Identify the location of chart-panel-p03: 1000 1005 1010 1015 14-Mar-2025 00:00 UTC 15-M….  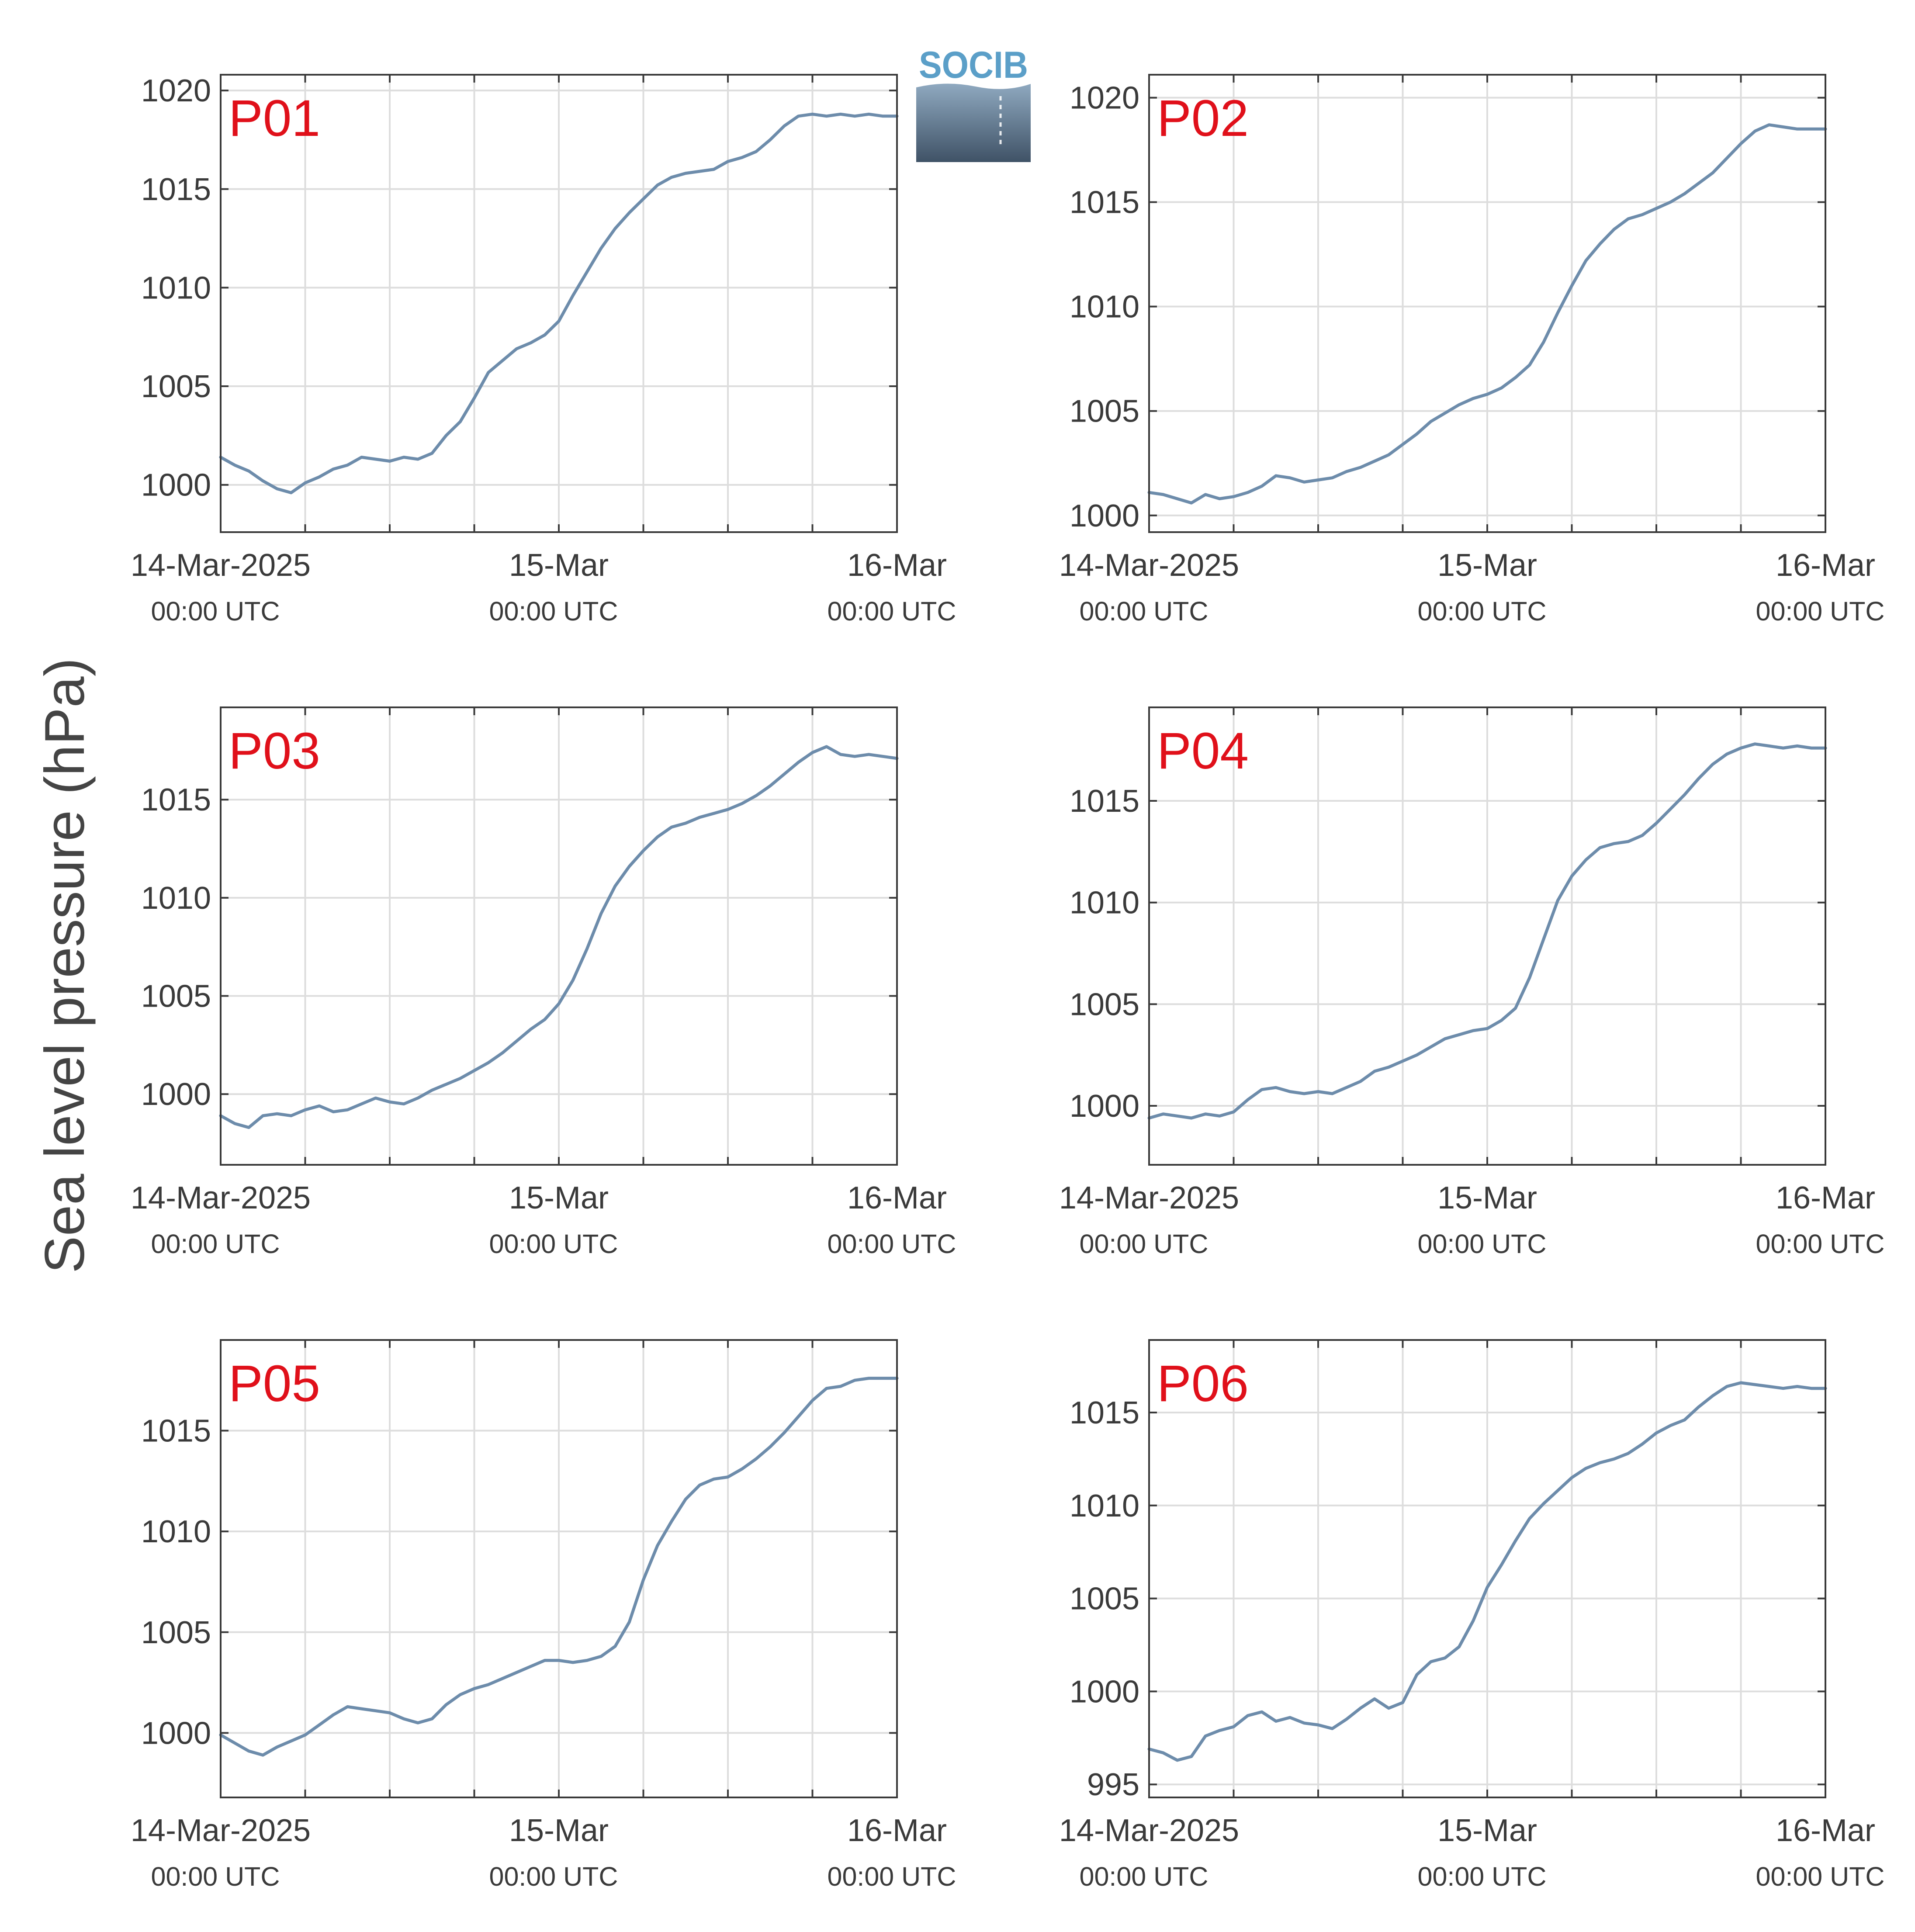
(543, 982).